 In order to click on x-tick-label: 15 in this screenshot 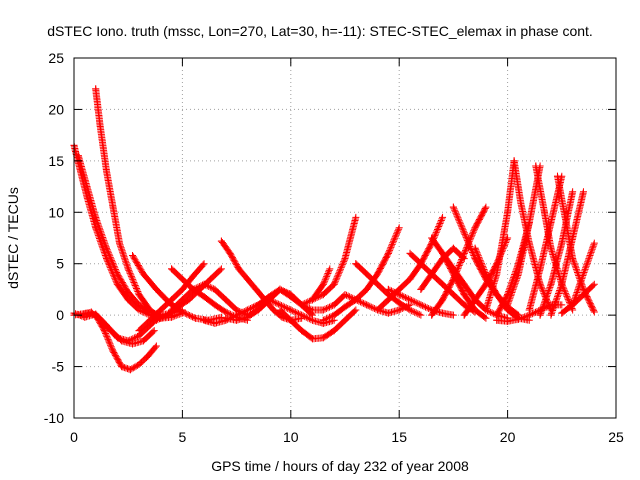, I will do `click(399, 437)`.